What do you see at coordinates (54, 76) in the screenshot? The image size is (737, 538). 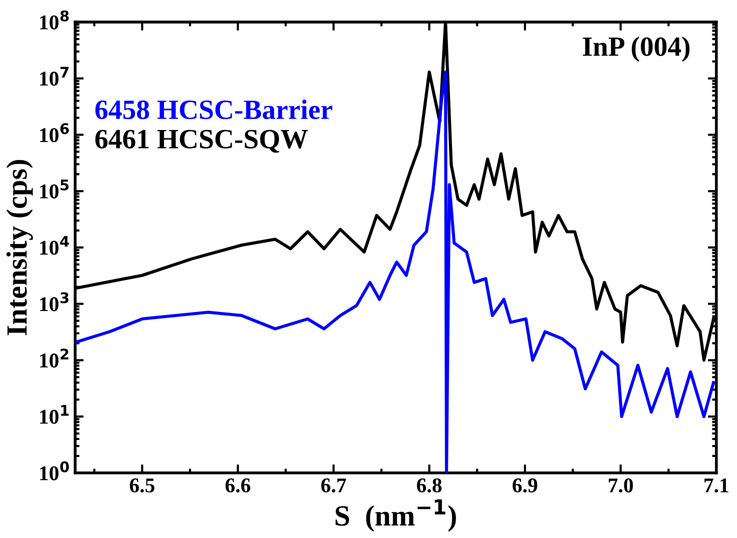 I see `y-tick-label: 10$^{7}$` at bounding box center [54, 76].